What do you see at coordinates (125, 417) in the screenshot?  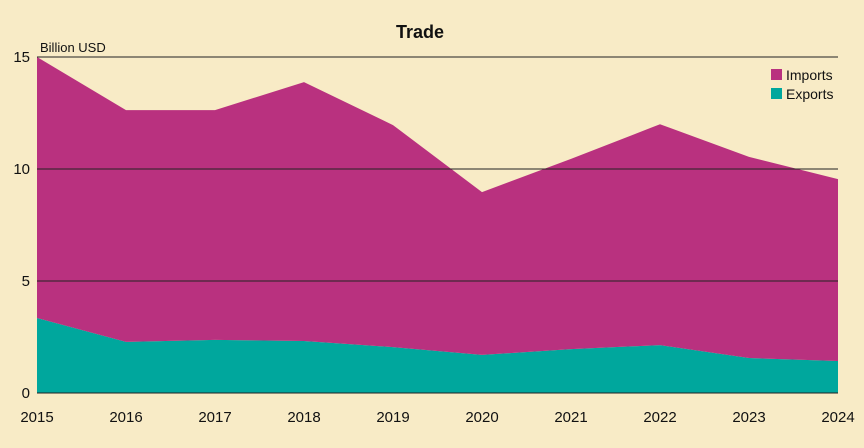 I see `x-tick-label: 2016` at bounding box center [125, 417].